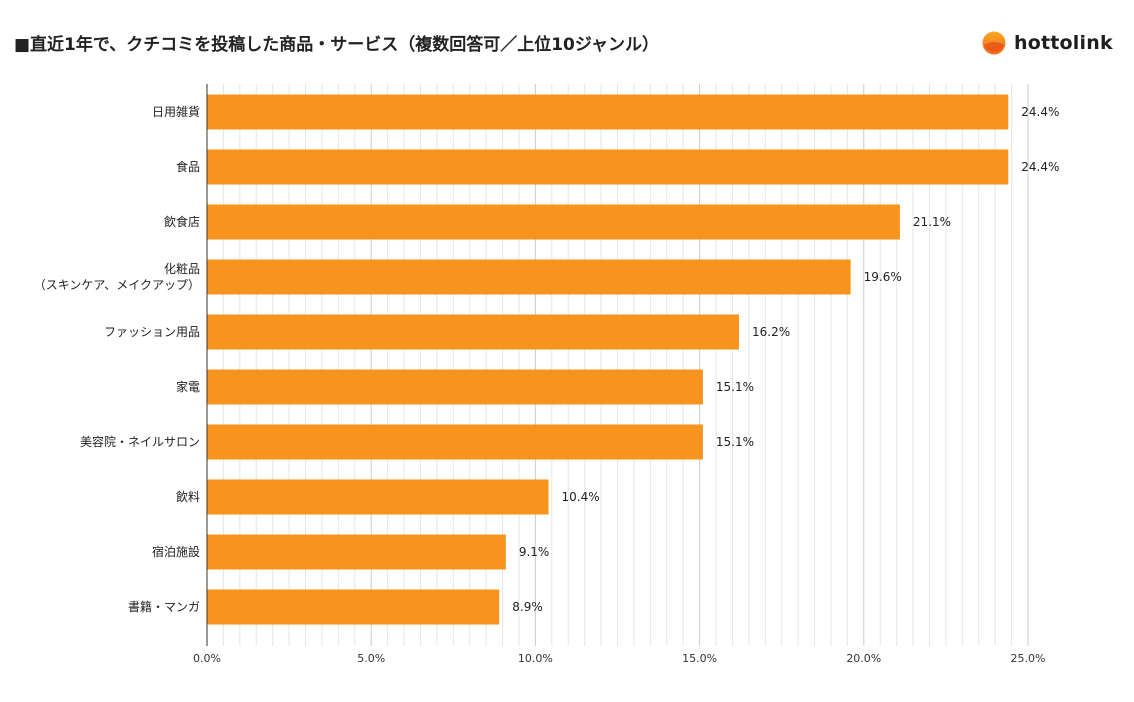 The height and width of the screenshot is (702, 1134). What do you see at coordinates (535, 658) in the screenshot?
I see `x-tick-label: 10.0%` at bounding box center [535, 658].